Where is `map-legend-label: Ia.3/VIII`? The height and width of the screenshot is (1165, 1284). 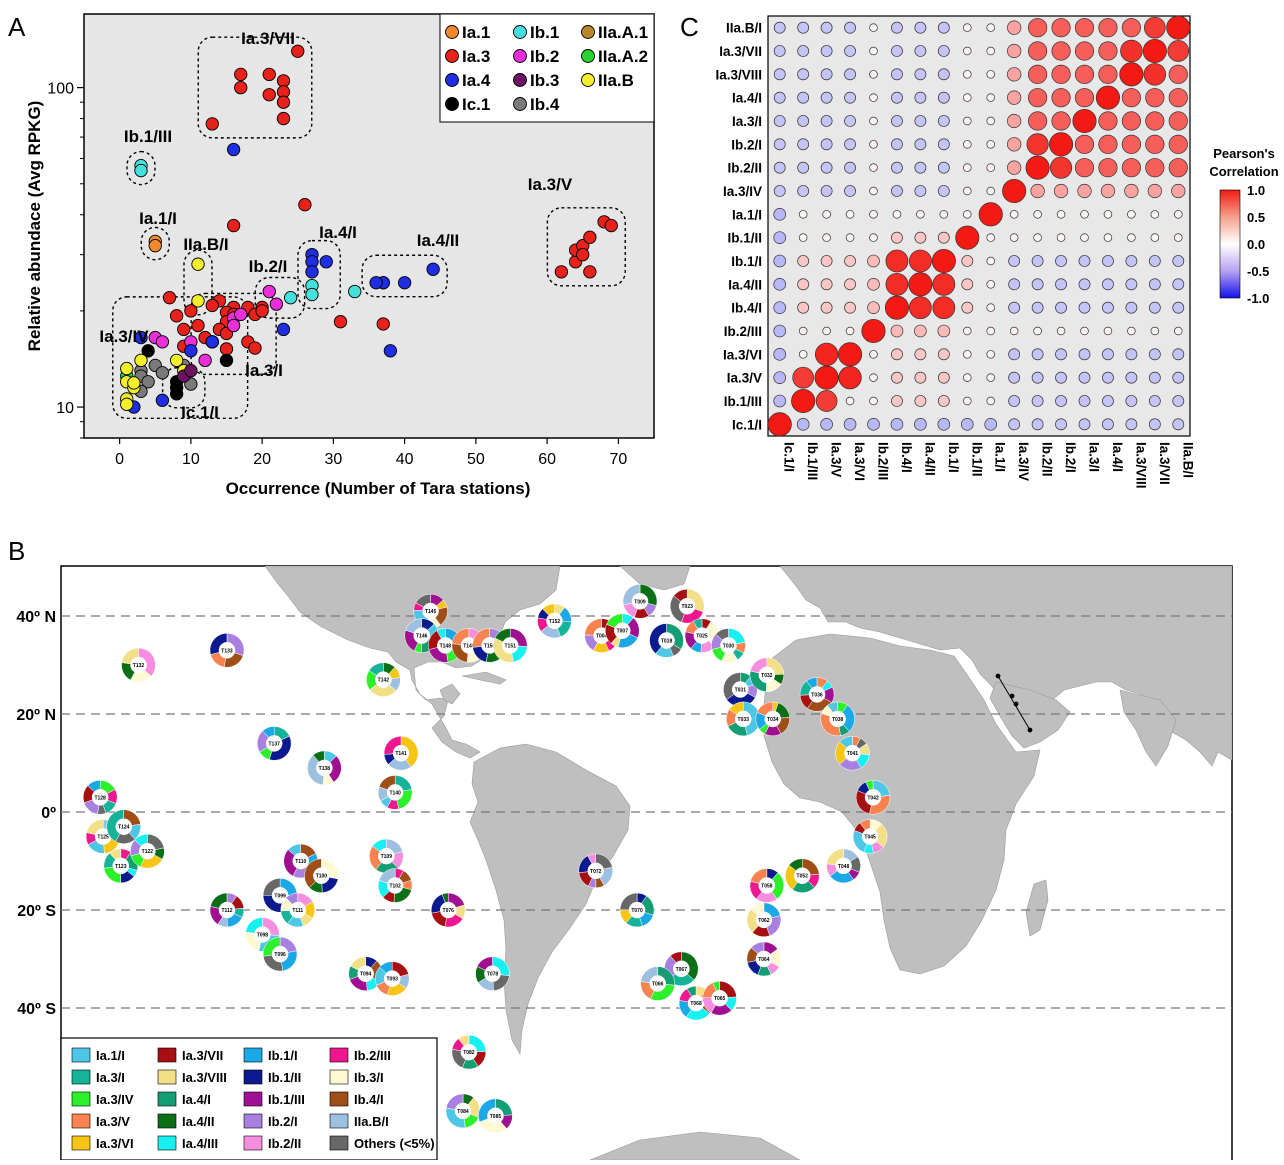 map-legend-label: Ia.3/VIII is located at coordinates (204, 1077).